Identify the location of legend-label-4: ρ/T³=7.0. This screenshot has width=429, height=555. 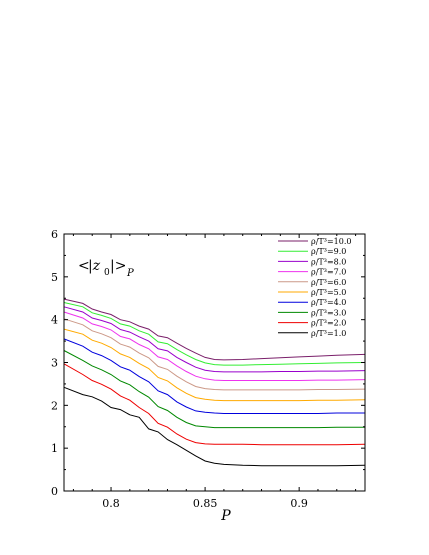
(328, 272).